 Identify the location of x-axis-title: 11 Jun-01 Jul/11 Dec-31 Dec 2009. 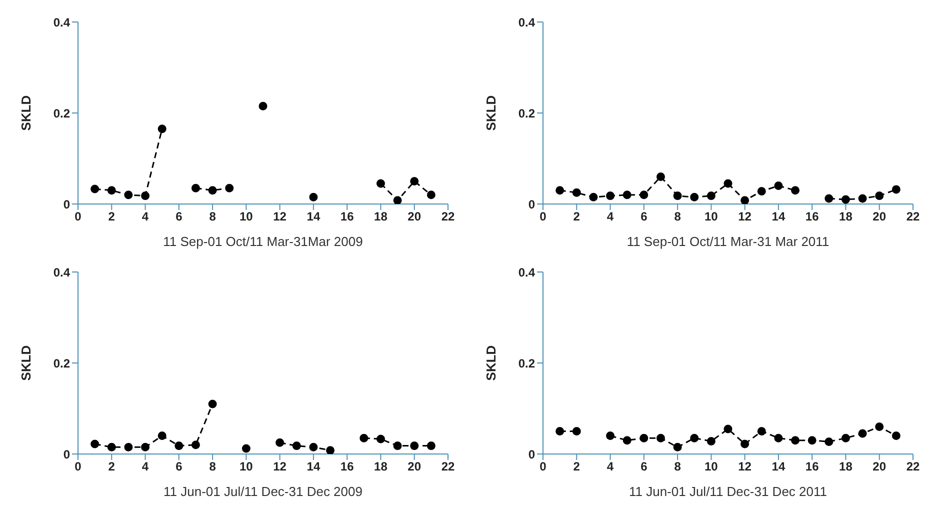
(263, 491).